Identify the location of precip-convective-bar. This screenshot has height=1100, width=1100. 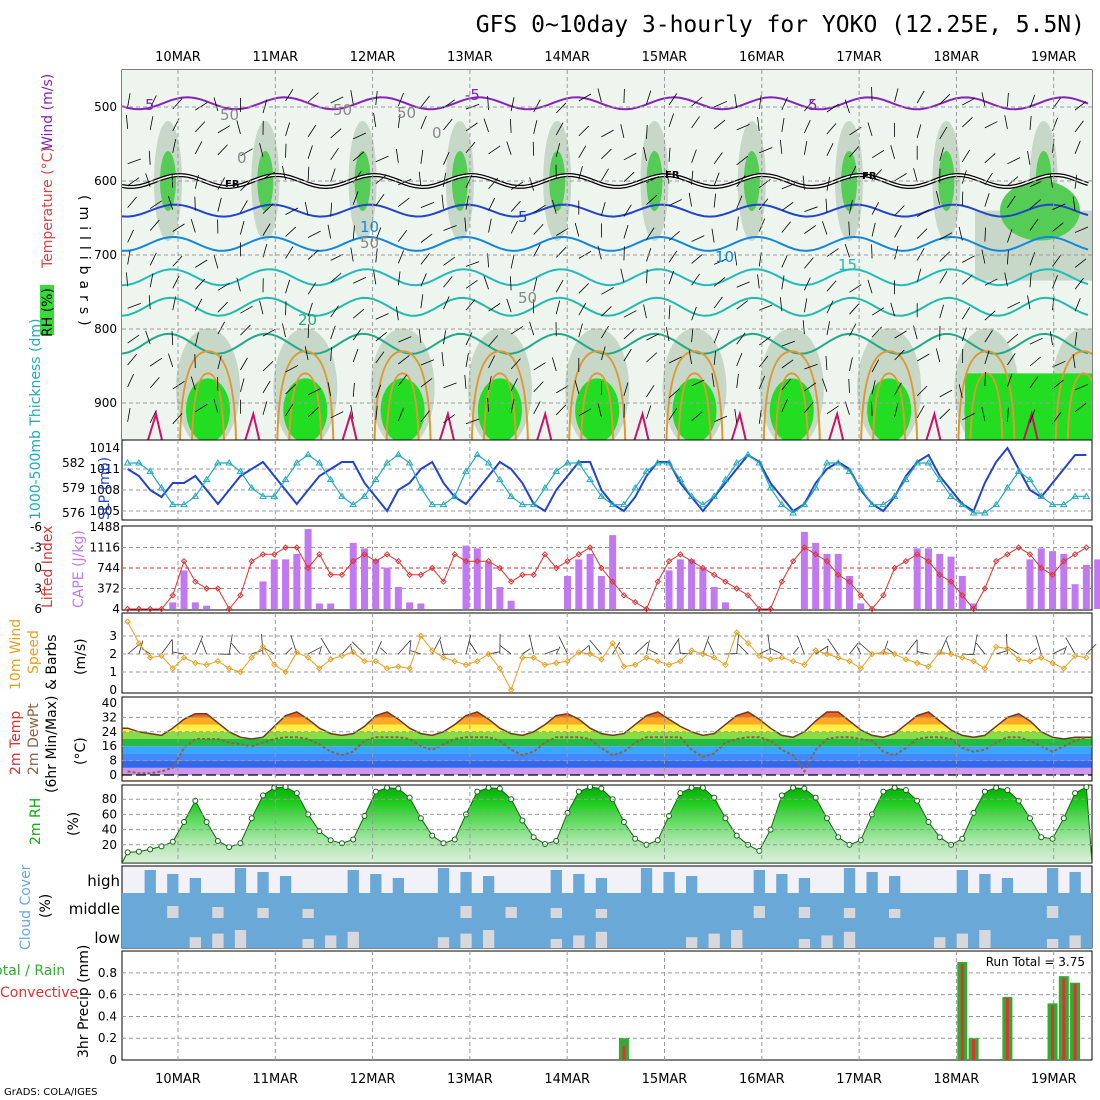
(974, 1049).